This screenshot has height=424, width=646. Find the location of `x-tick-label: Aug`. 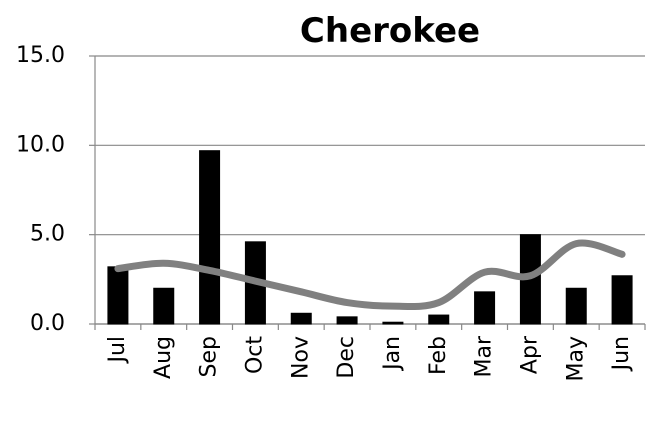

x-tick-label: Aug is located at coordinates (163, 357).